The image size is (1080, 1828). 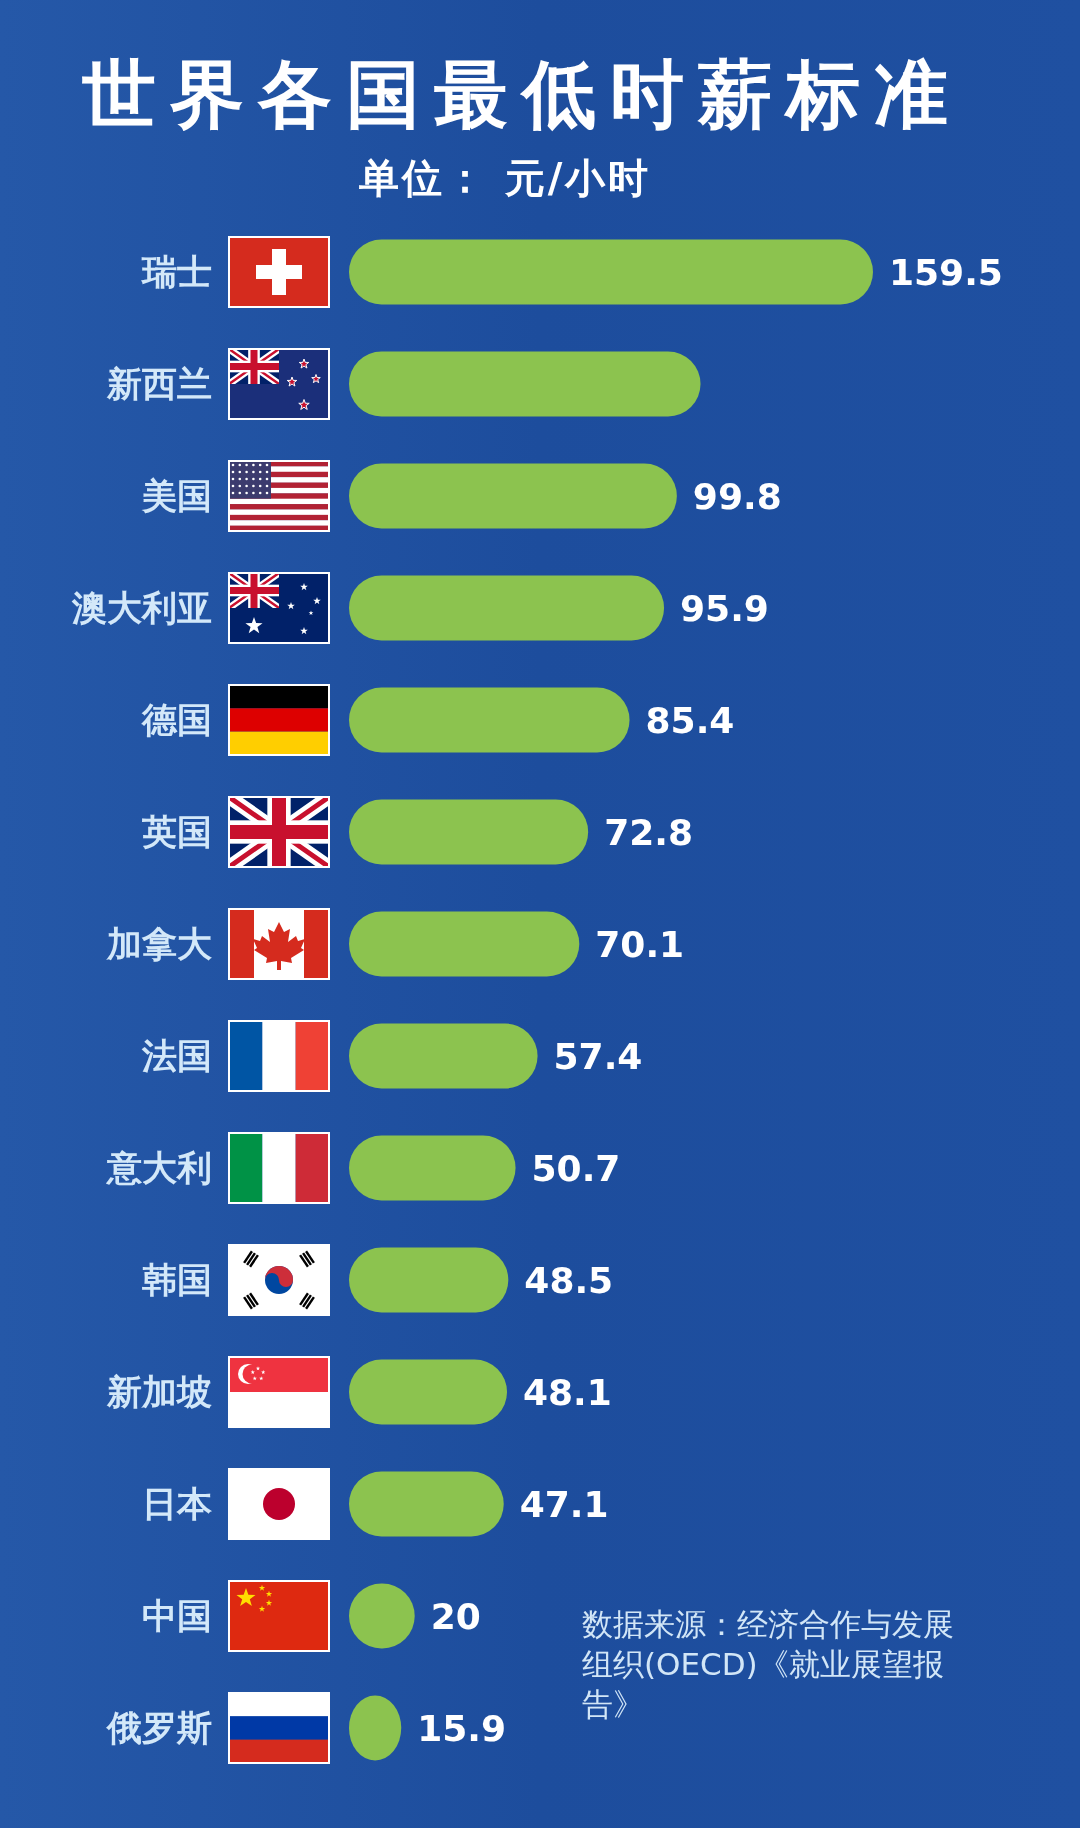 What do you see at coordinates (159, 384) in the screenshot?
I see `category-label: 新西兰` at bounding box center [159, 384].